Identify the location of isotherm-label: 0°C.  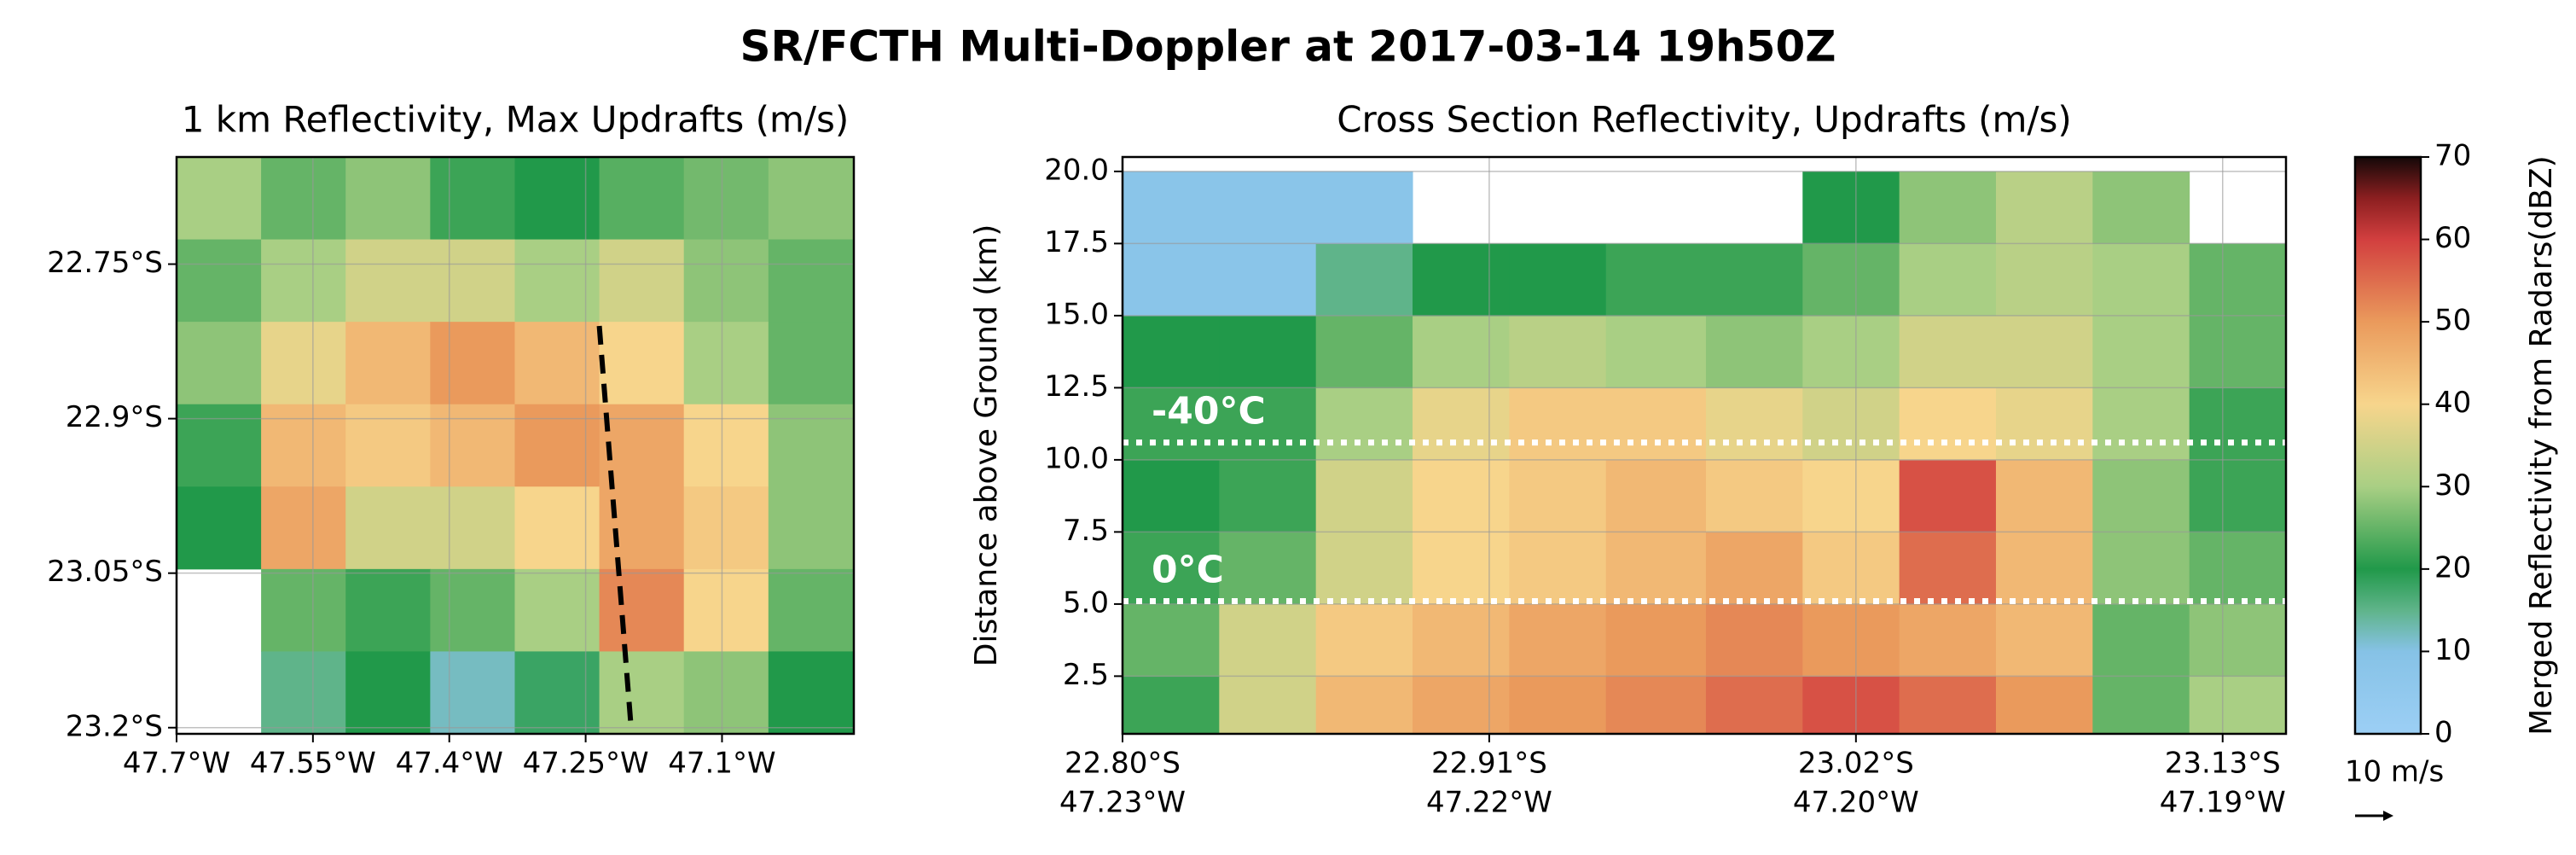
(1188, 570).